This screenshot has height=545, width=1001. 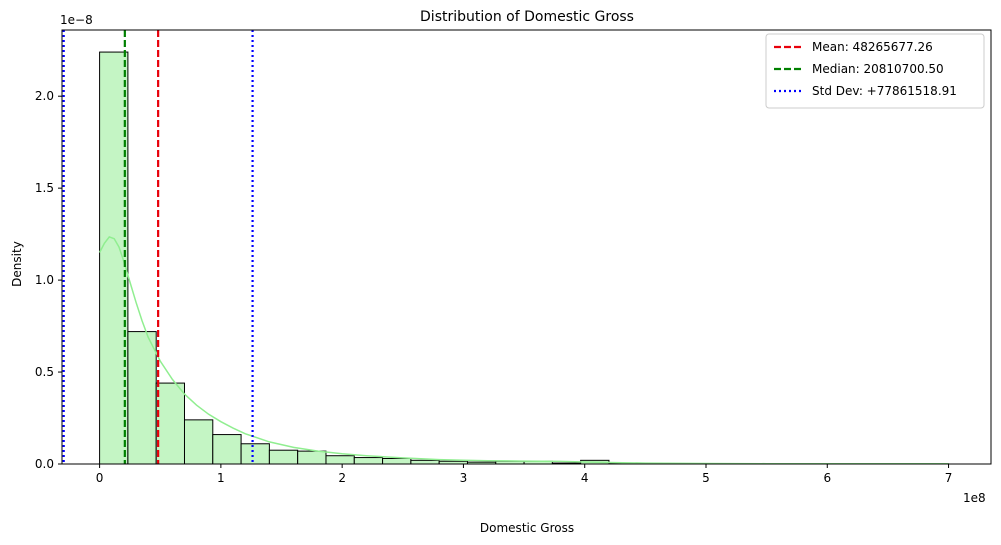 I want to click on y-tick-label: 0.5, so click(x=44, y=372).